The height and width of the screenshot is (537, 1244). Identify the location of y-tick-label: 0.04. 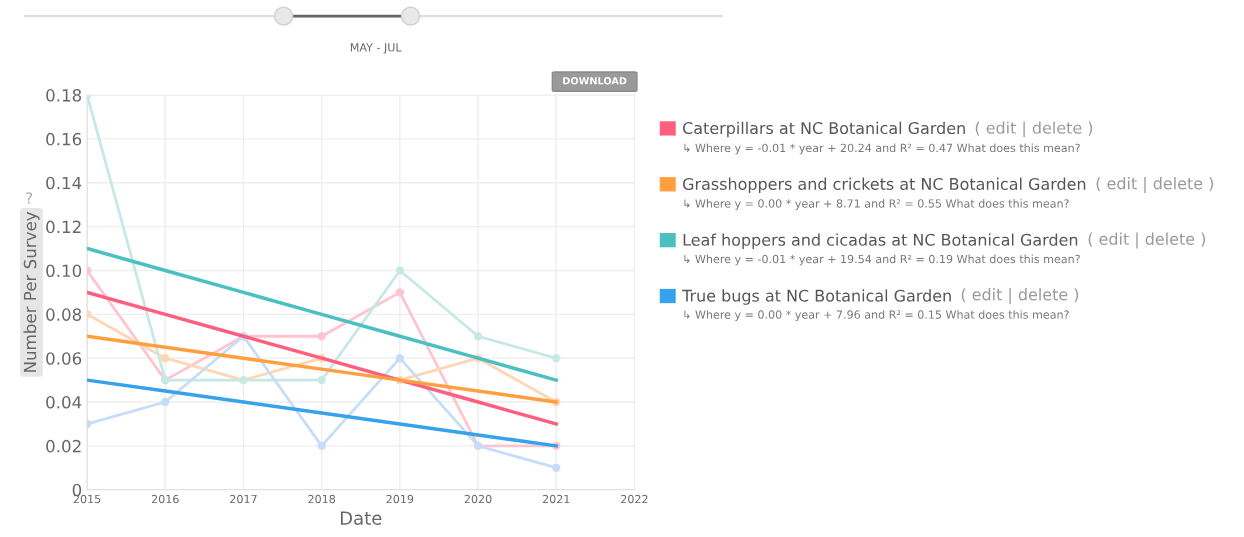
(64, 402).